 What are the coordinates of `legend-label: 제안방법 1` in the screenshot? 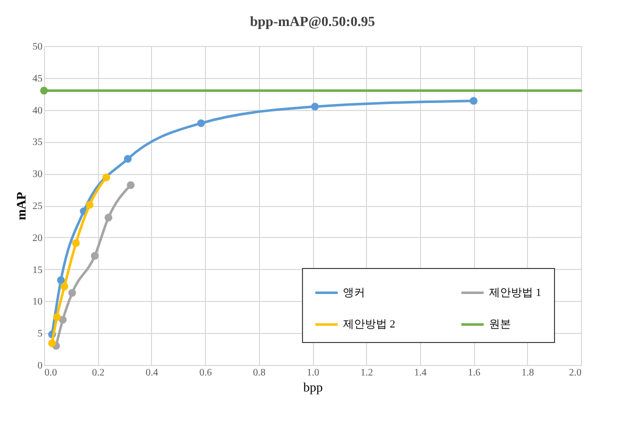 It's located at (515, 292).